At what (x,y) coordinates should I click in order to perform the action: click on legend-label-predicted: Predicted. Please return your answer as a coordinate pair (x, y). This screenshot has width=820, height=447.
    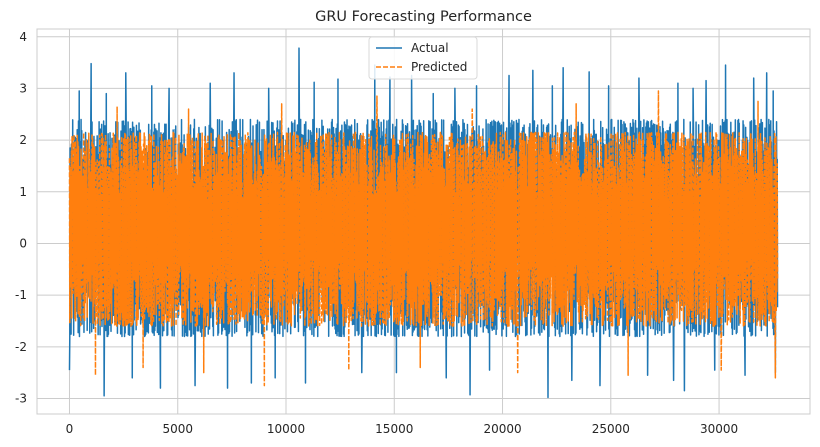
    Looking at the image, I should click on (439, 67).